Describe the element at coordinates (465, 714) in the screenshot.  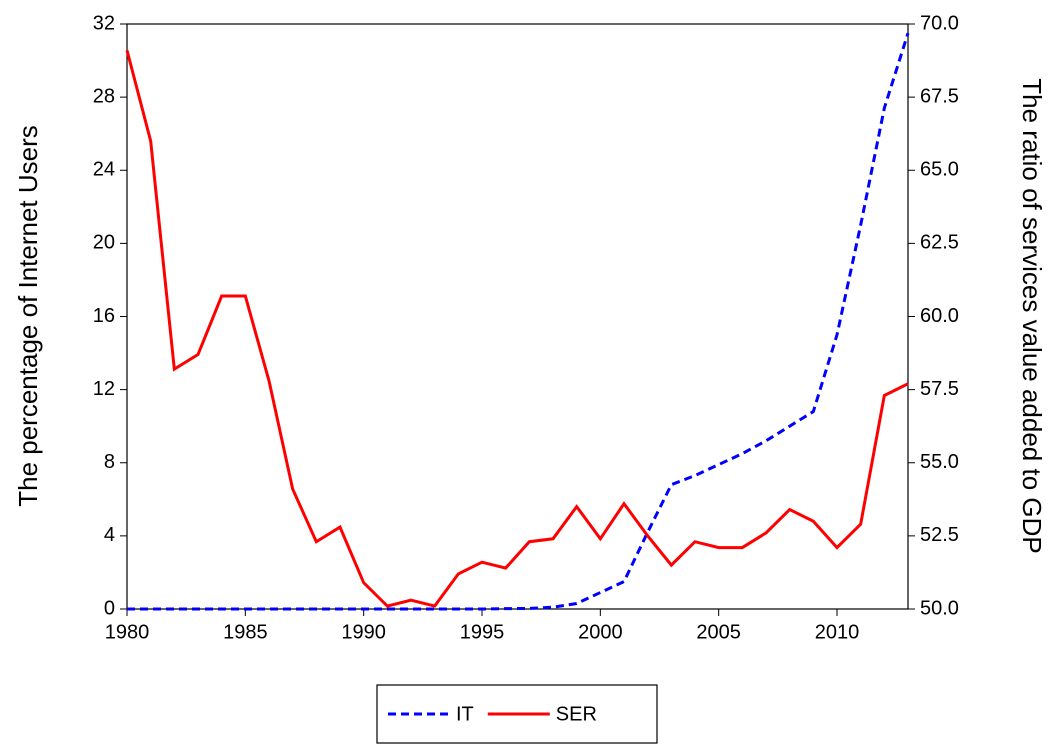
I see `legend-label: IT` at that location.